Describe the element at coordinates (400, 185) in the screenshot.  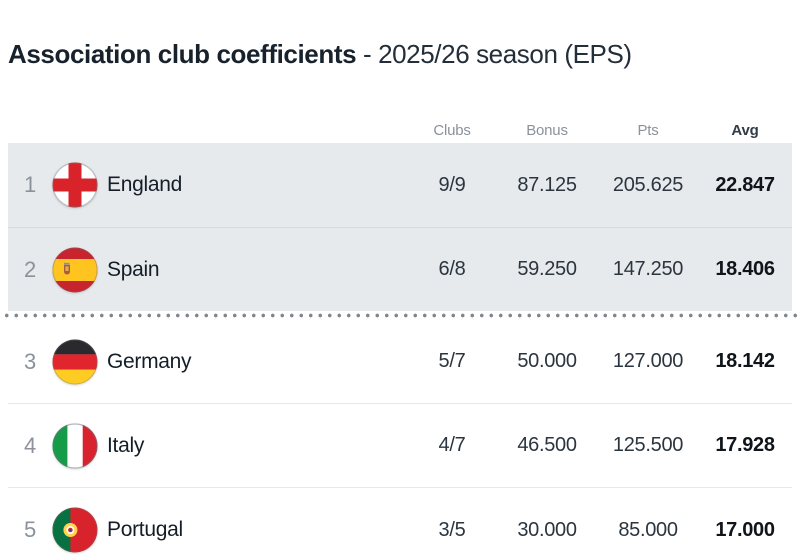
I see `association-row: 1 England 9/9 87.125 205.625 22.847` at that location.